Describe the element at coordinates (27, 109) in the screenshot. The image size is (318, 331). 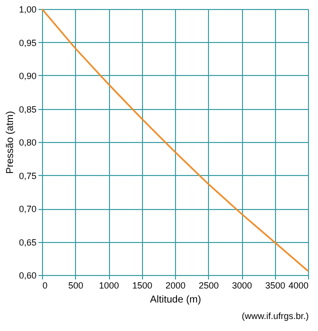
I see `y-tick-label: 0,85` at that location.